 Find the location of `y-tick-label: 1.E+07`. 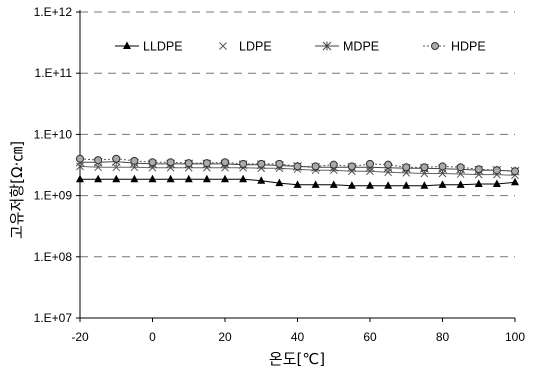

y-tick-label: 1.E+07 is located at coordinates (53, 318).